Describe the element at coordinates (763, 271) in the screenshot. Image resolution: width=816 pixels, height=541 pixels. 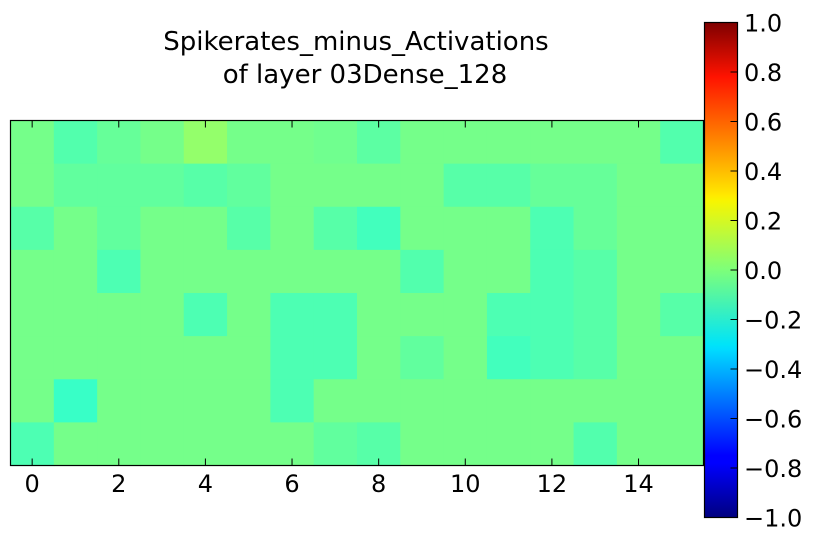
I see `colorbar-tick-label: 0.0` at that location.